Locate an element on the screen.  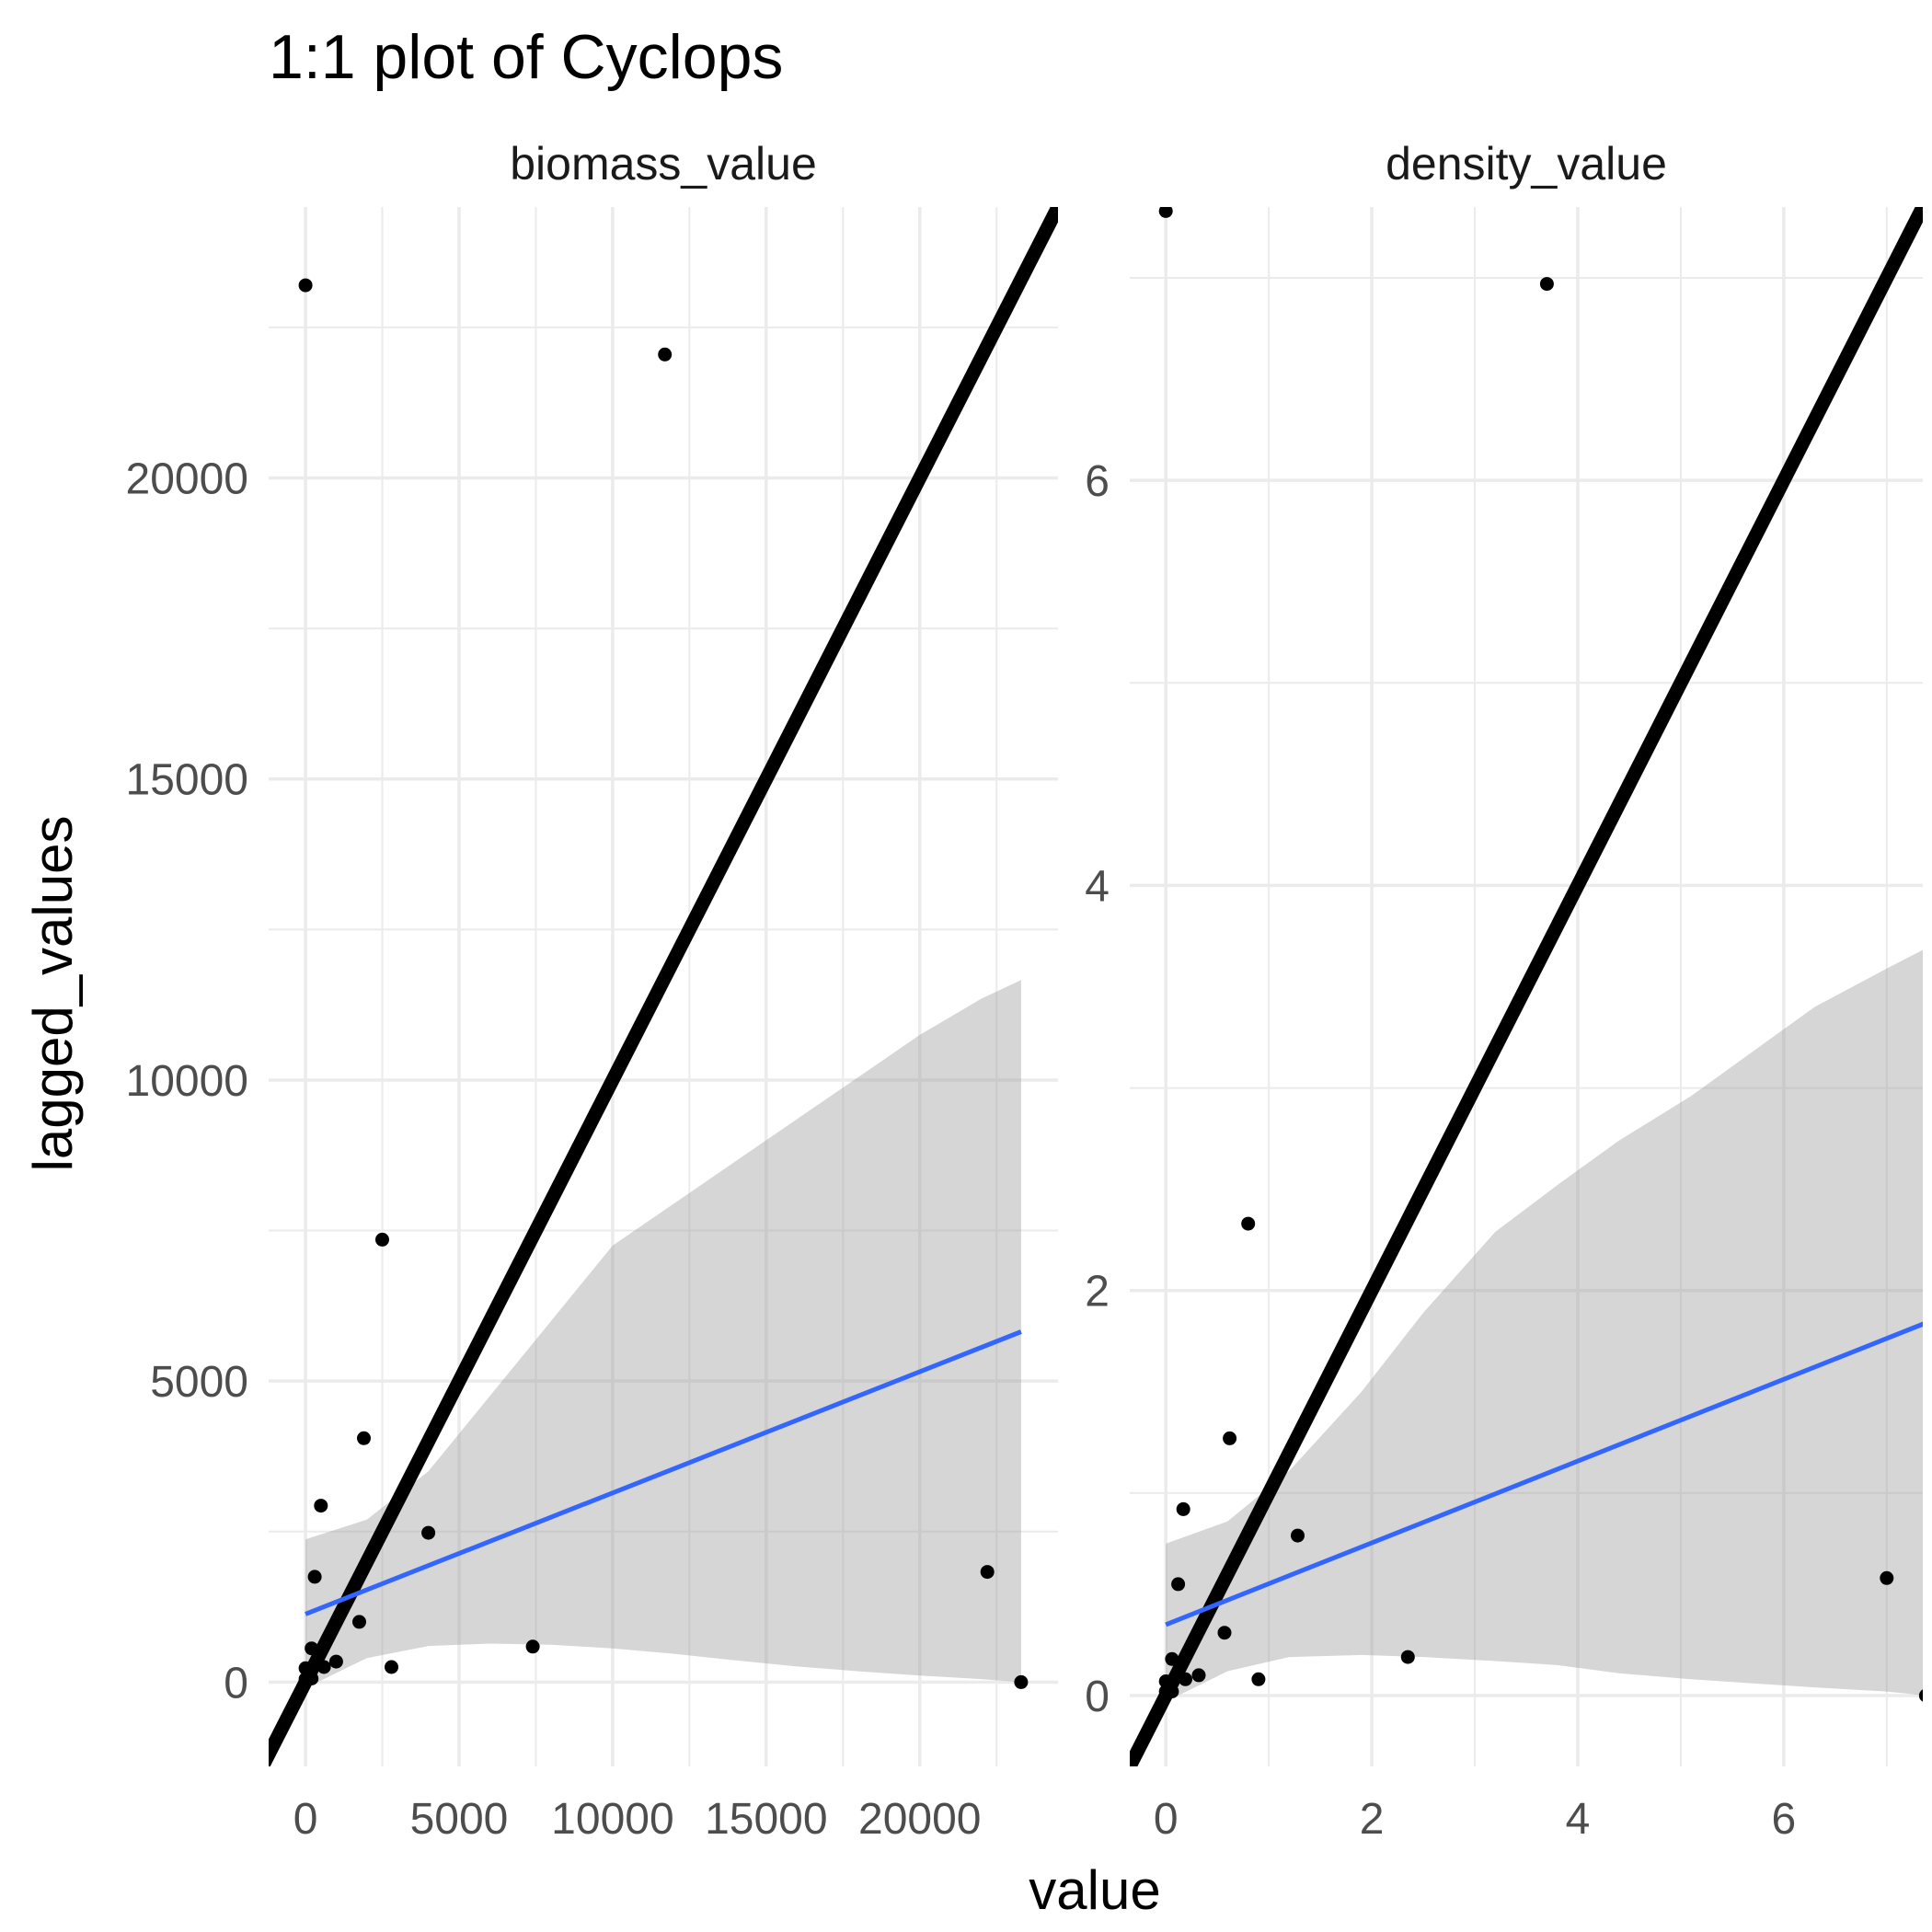
x-tick-label: 4 is located at coordinates (1578, 1819).